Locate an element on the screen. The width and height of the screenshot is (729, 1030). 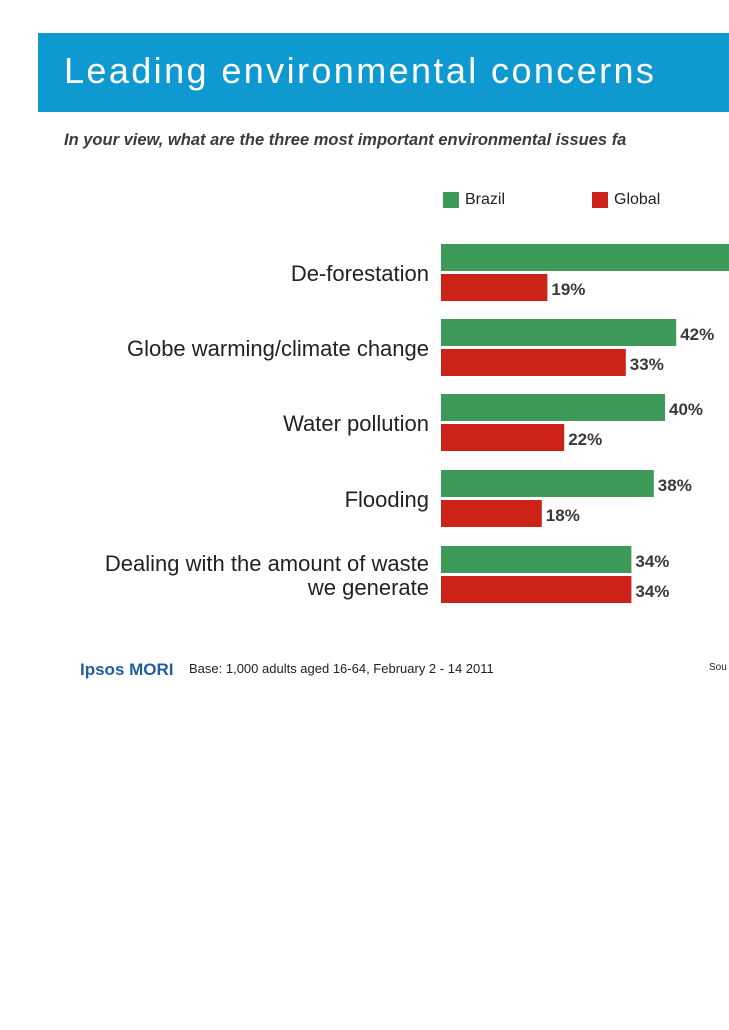
value-label-global-2: 33% is located at coordinates (647, 364).